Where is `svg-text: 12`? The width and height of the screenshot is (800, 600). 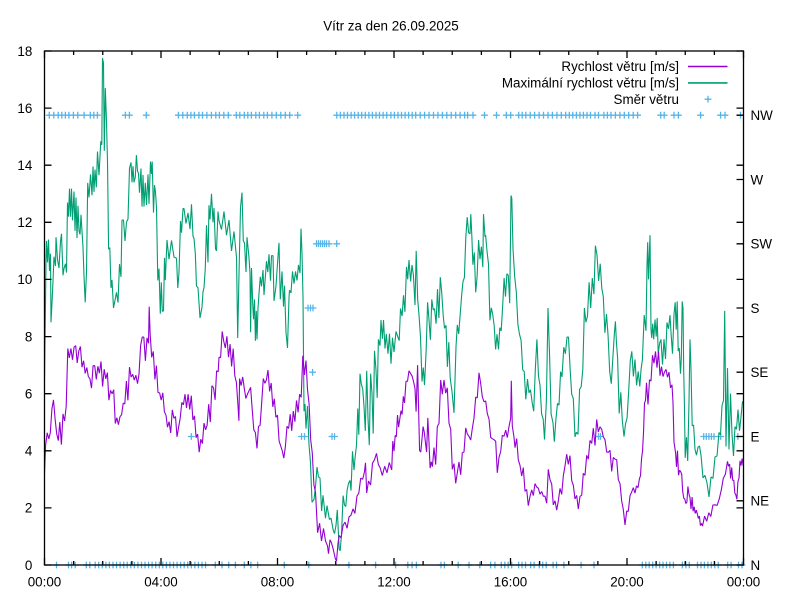
svg-text: 12 is located at coordinates (24, 222).